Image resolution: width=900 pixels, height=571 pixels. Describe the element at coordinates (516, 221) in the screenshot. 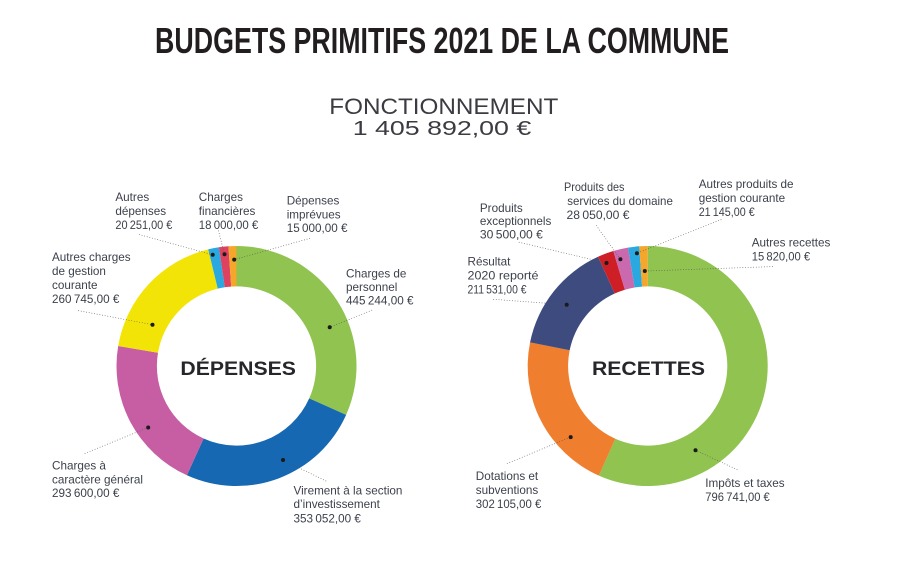

I see `svg-text: exceptionnels` at that location.